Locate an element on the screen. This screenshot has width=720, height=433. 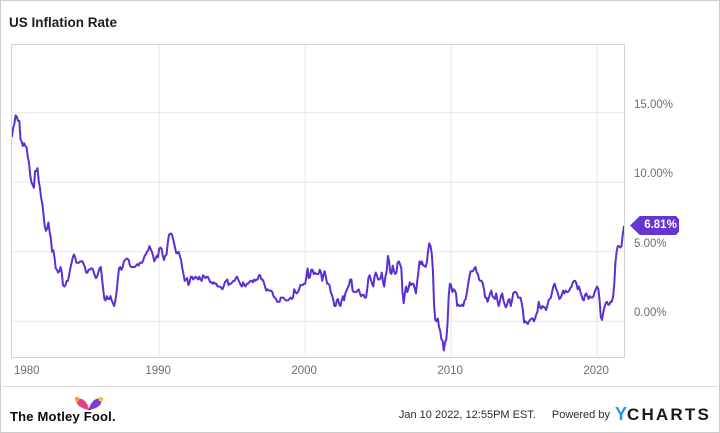
badge-flag-shape is located at coordinates (654, 226).